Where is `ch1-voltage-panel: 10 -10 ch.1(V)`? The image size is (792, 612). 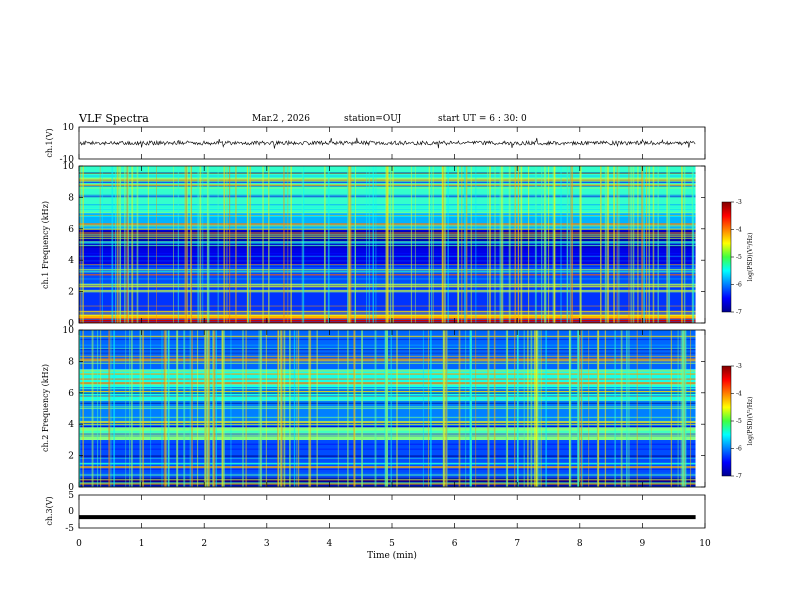
ch1-voltage-panel: 10 -10 ch.1(V) is located at coordinates (375, 144).